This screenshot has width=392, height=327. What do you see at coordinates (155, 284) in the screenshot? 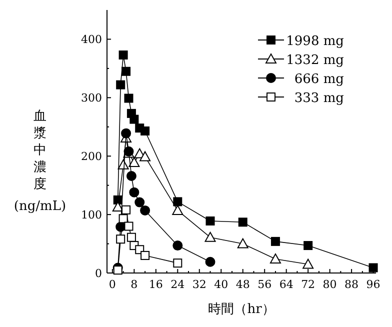
I see `x-tick-label: 16` at bounding box center [155, 284].